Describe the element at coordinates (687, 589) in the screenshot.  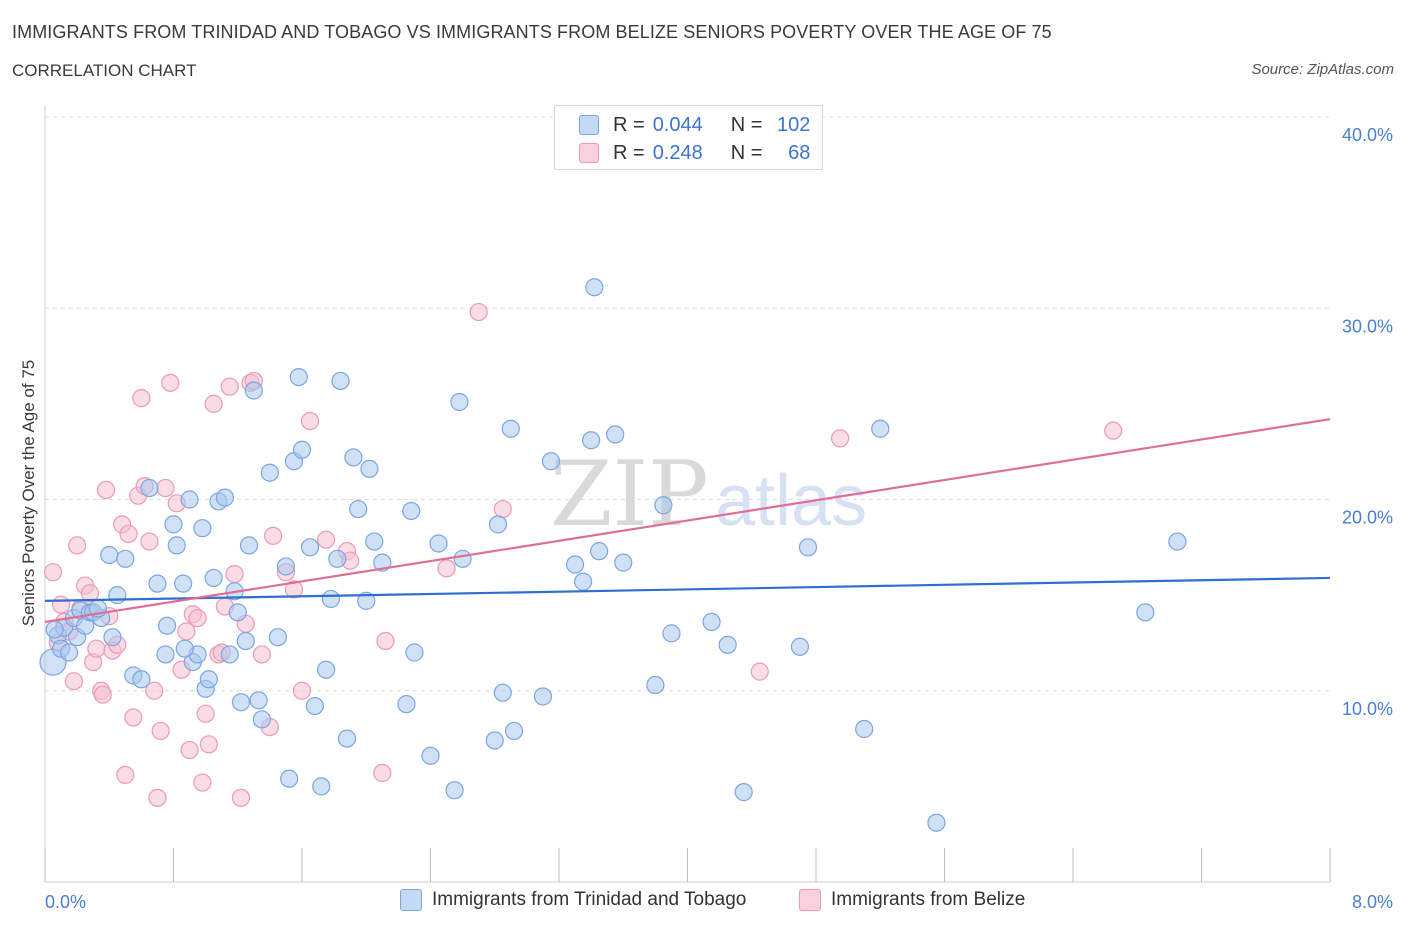
I see `trinidad-trend-line` at that location.